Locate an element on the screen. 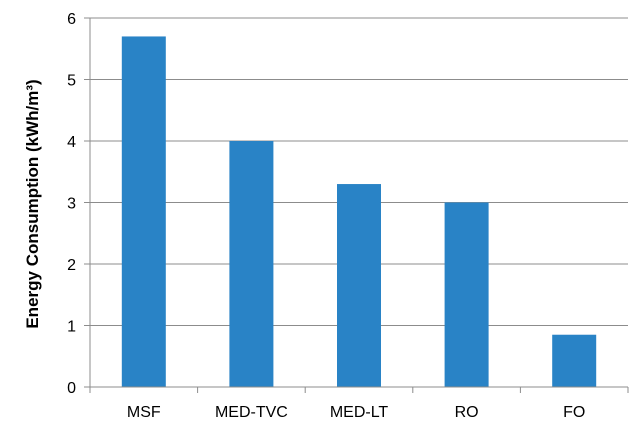 The image size is (631, 427). x-tick-label: MED-TVC is located at coordinates (251, 412).